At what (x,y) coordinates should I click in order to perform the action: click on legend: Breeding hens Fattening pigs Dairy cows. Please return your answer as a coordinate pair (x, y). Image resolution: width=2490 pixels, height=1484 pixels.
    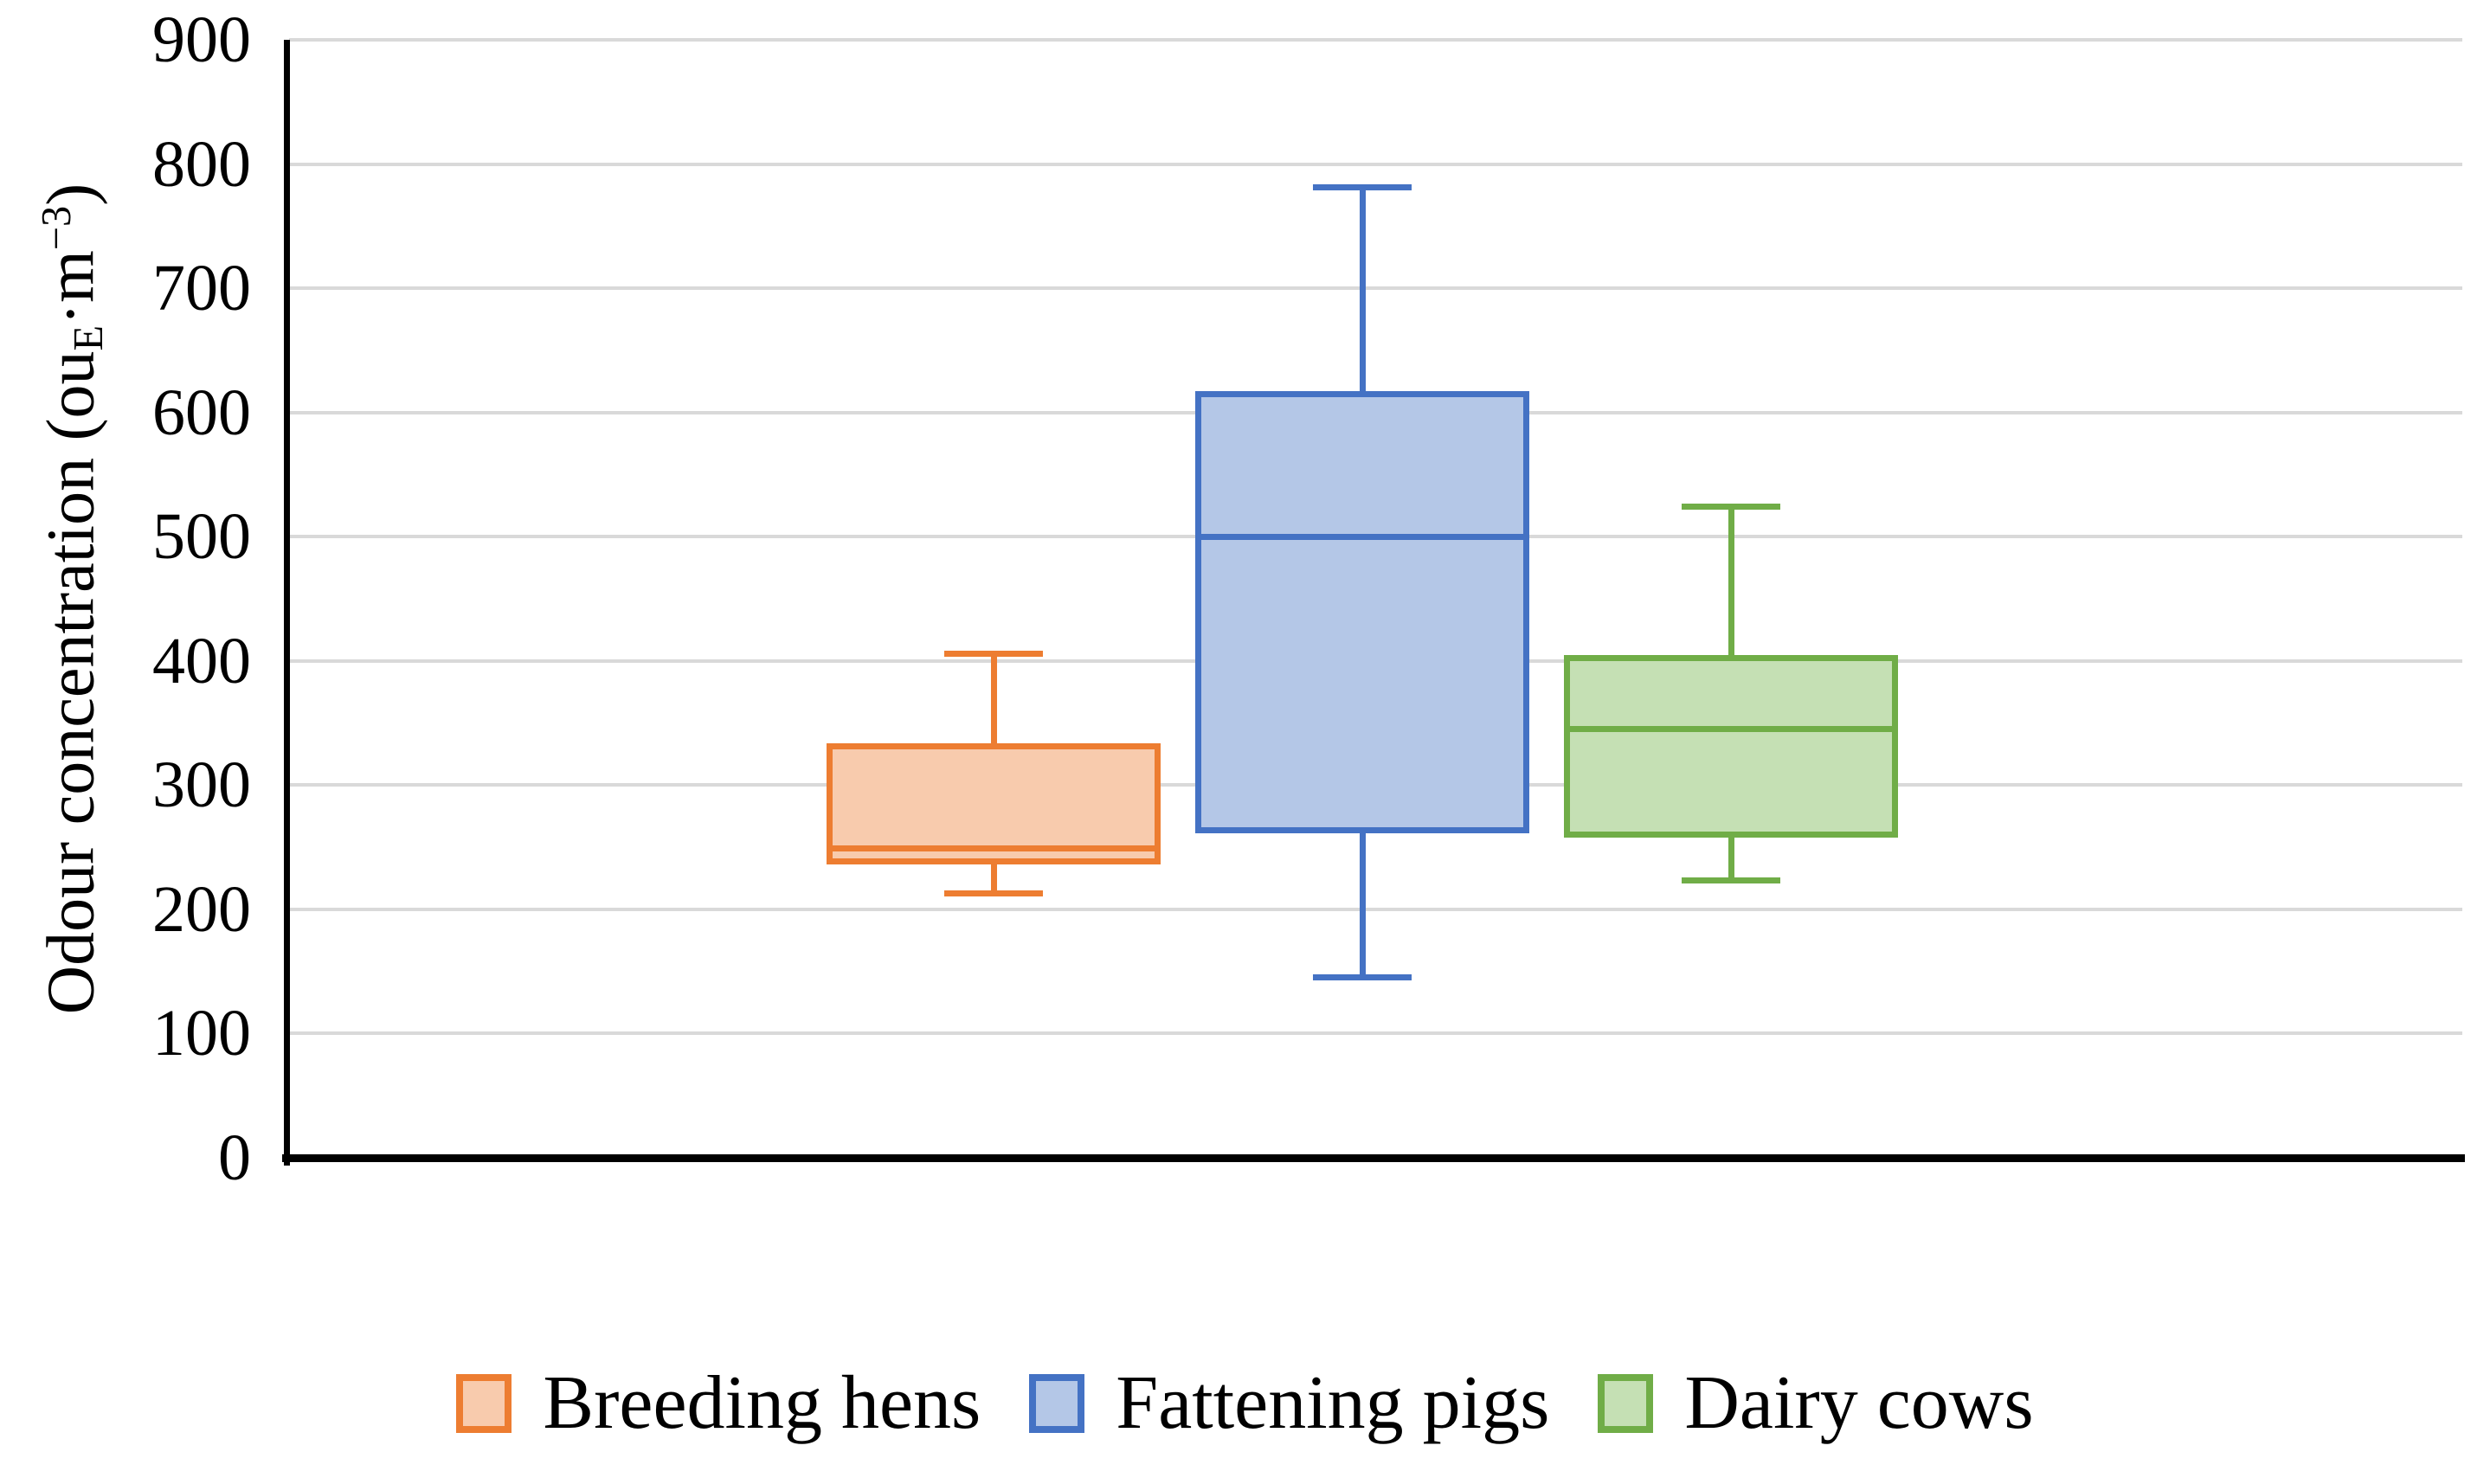
    Looking at the image, I should click on (1245, 1403).